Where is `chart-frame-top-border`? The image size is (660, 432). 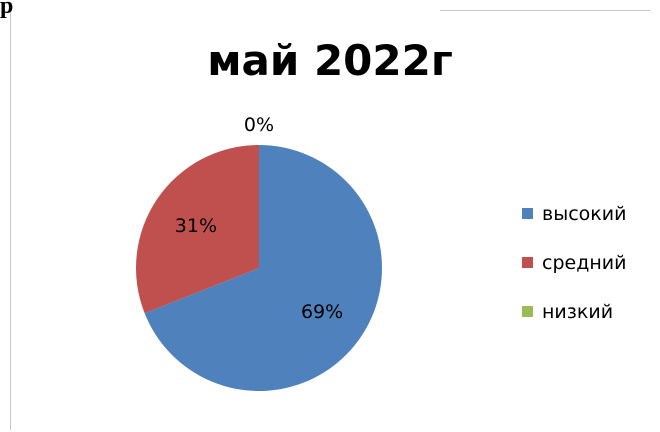
chart-frame-top-border is located at coordinates (545, 10).